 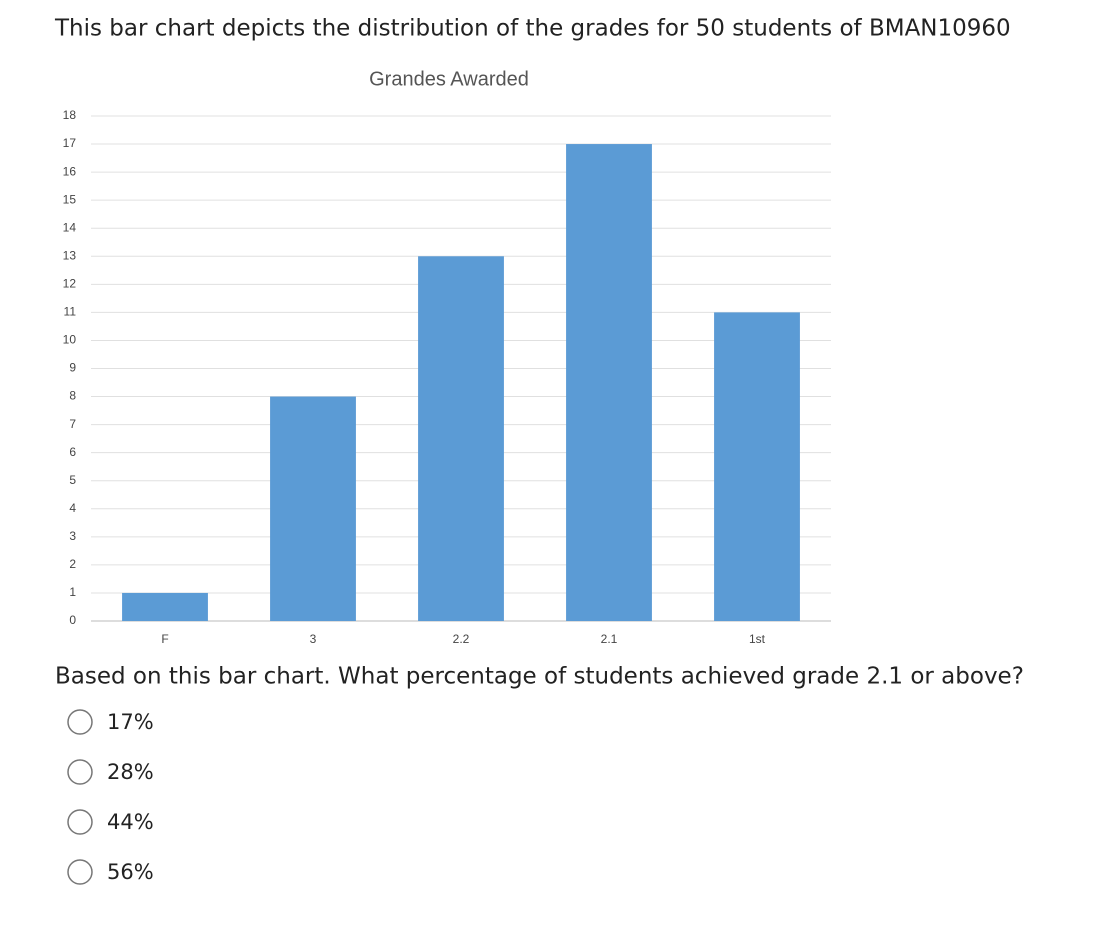 What do you see at coordinates (130, 822) in the screenshot?
I see `option-label: 44%` at bounding box center [130, 822].